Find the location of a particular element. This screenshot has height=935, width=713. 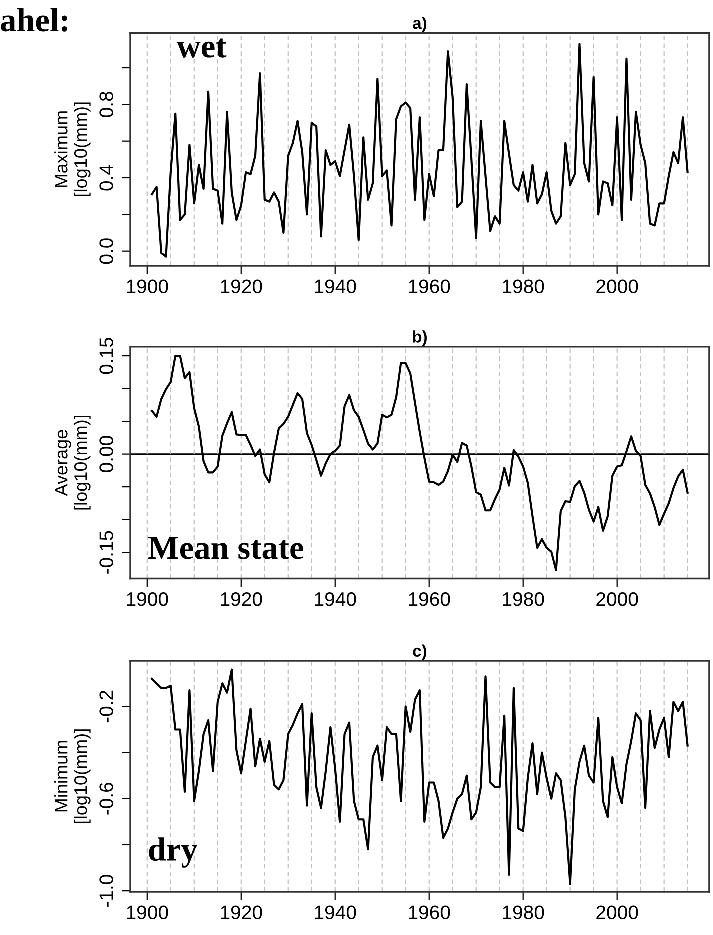

y-tick-label: -0.6 is located at coordinates (107, 798).